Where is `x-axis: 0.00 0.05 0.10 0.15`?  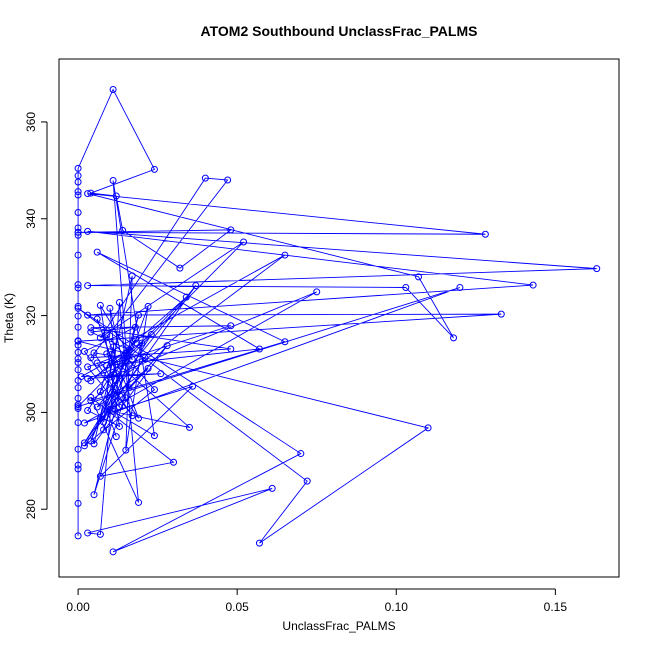 x-axis: 0.00 0.05 0.10 0.15 is located at coordinates (316, 601).